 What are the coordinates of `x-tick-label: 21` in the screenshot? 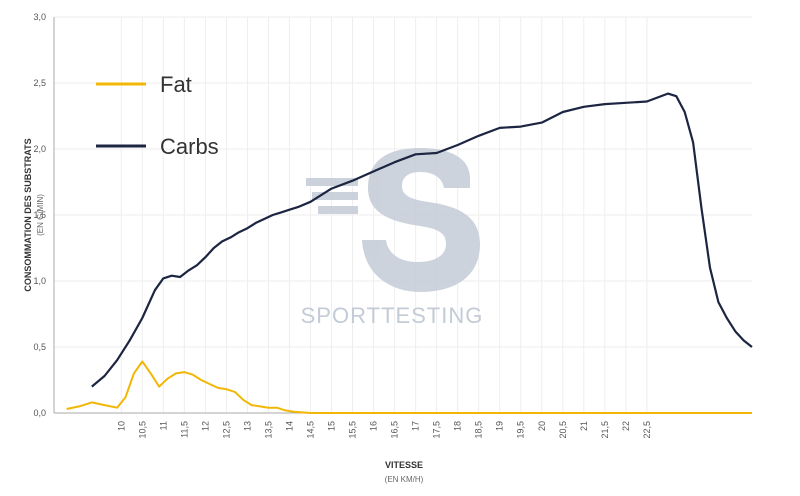 It's located at (584, 426).